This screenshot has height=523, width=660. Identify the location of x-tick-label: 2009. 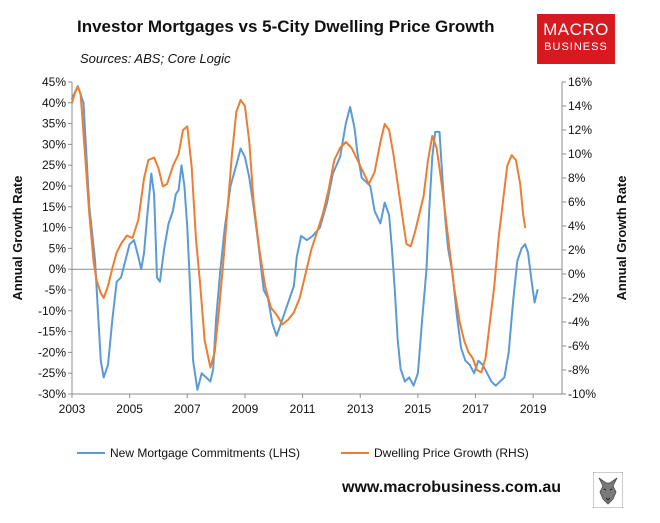
(245, 409).